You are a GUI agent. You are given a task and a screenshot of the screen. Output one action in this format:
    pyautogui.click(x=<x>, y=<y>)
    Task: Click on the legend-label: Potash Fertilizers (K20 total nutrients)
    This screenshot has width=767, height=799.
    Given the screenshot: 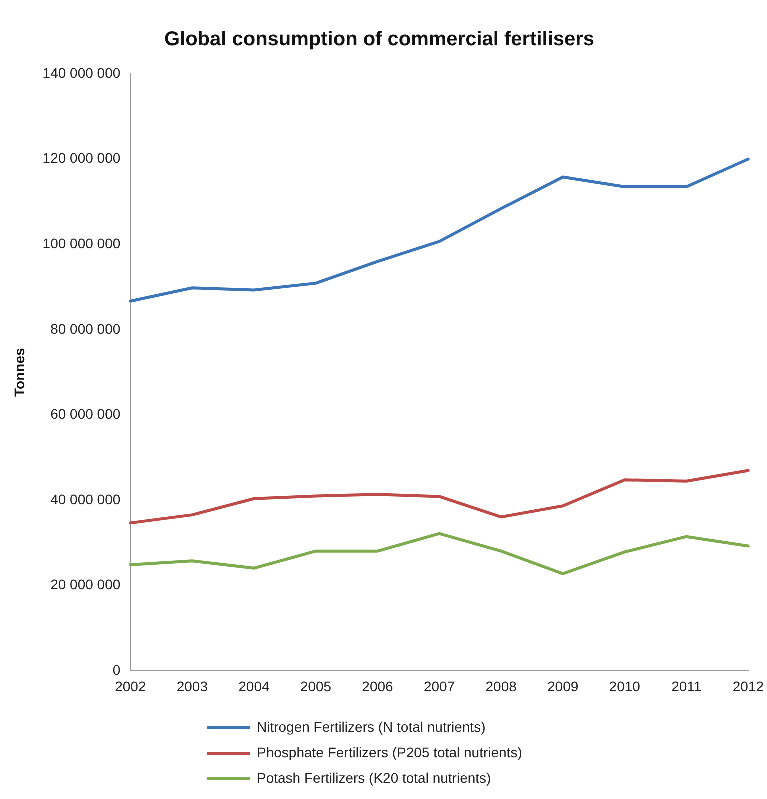 What is the action you would take?
    pyautogui.click(x=374, y=778)
    